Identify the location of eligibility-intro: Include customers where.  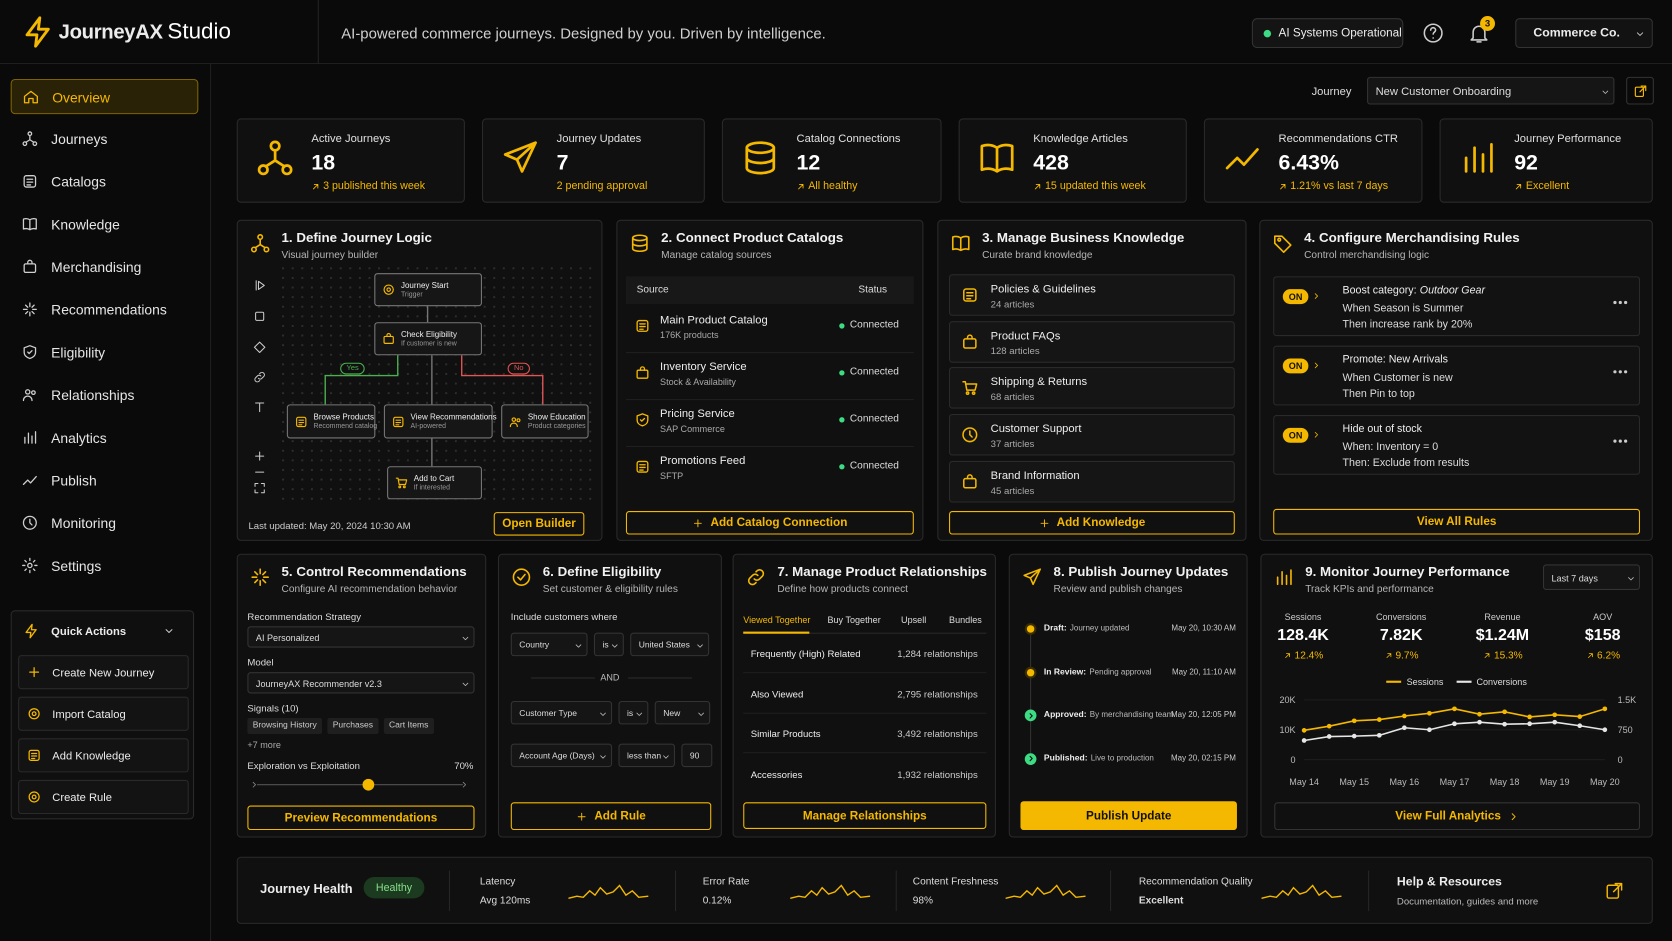
(564, 616).